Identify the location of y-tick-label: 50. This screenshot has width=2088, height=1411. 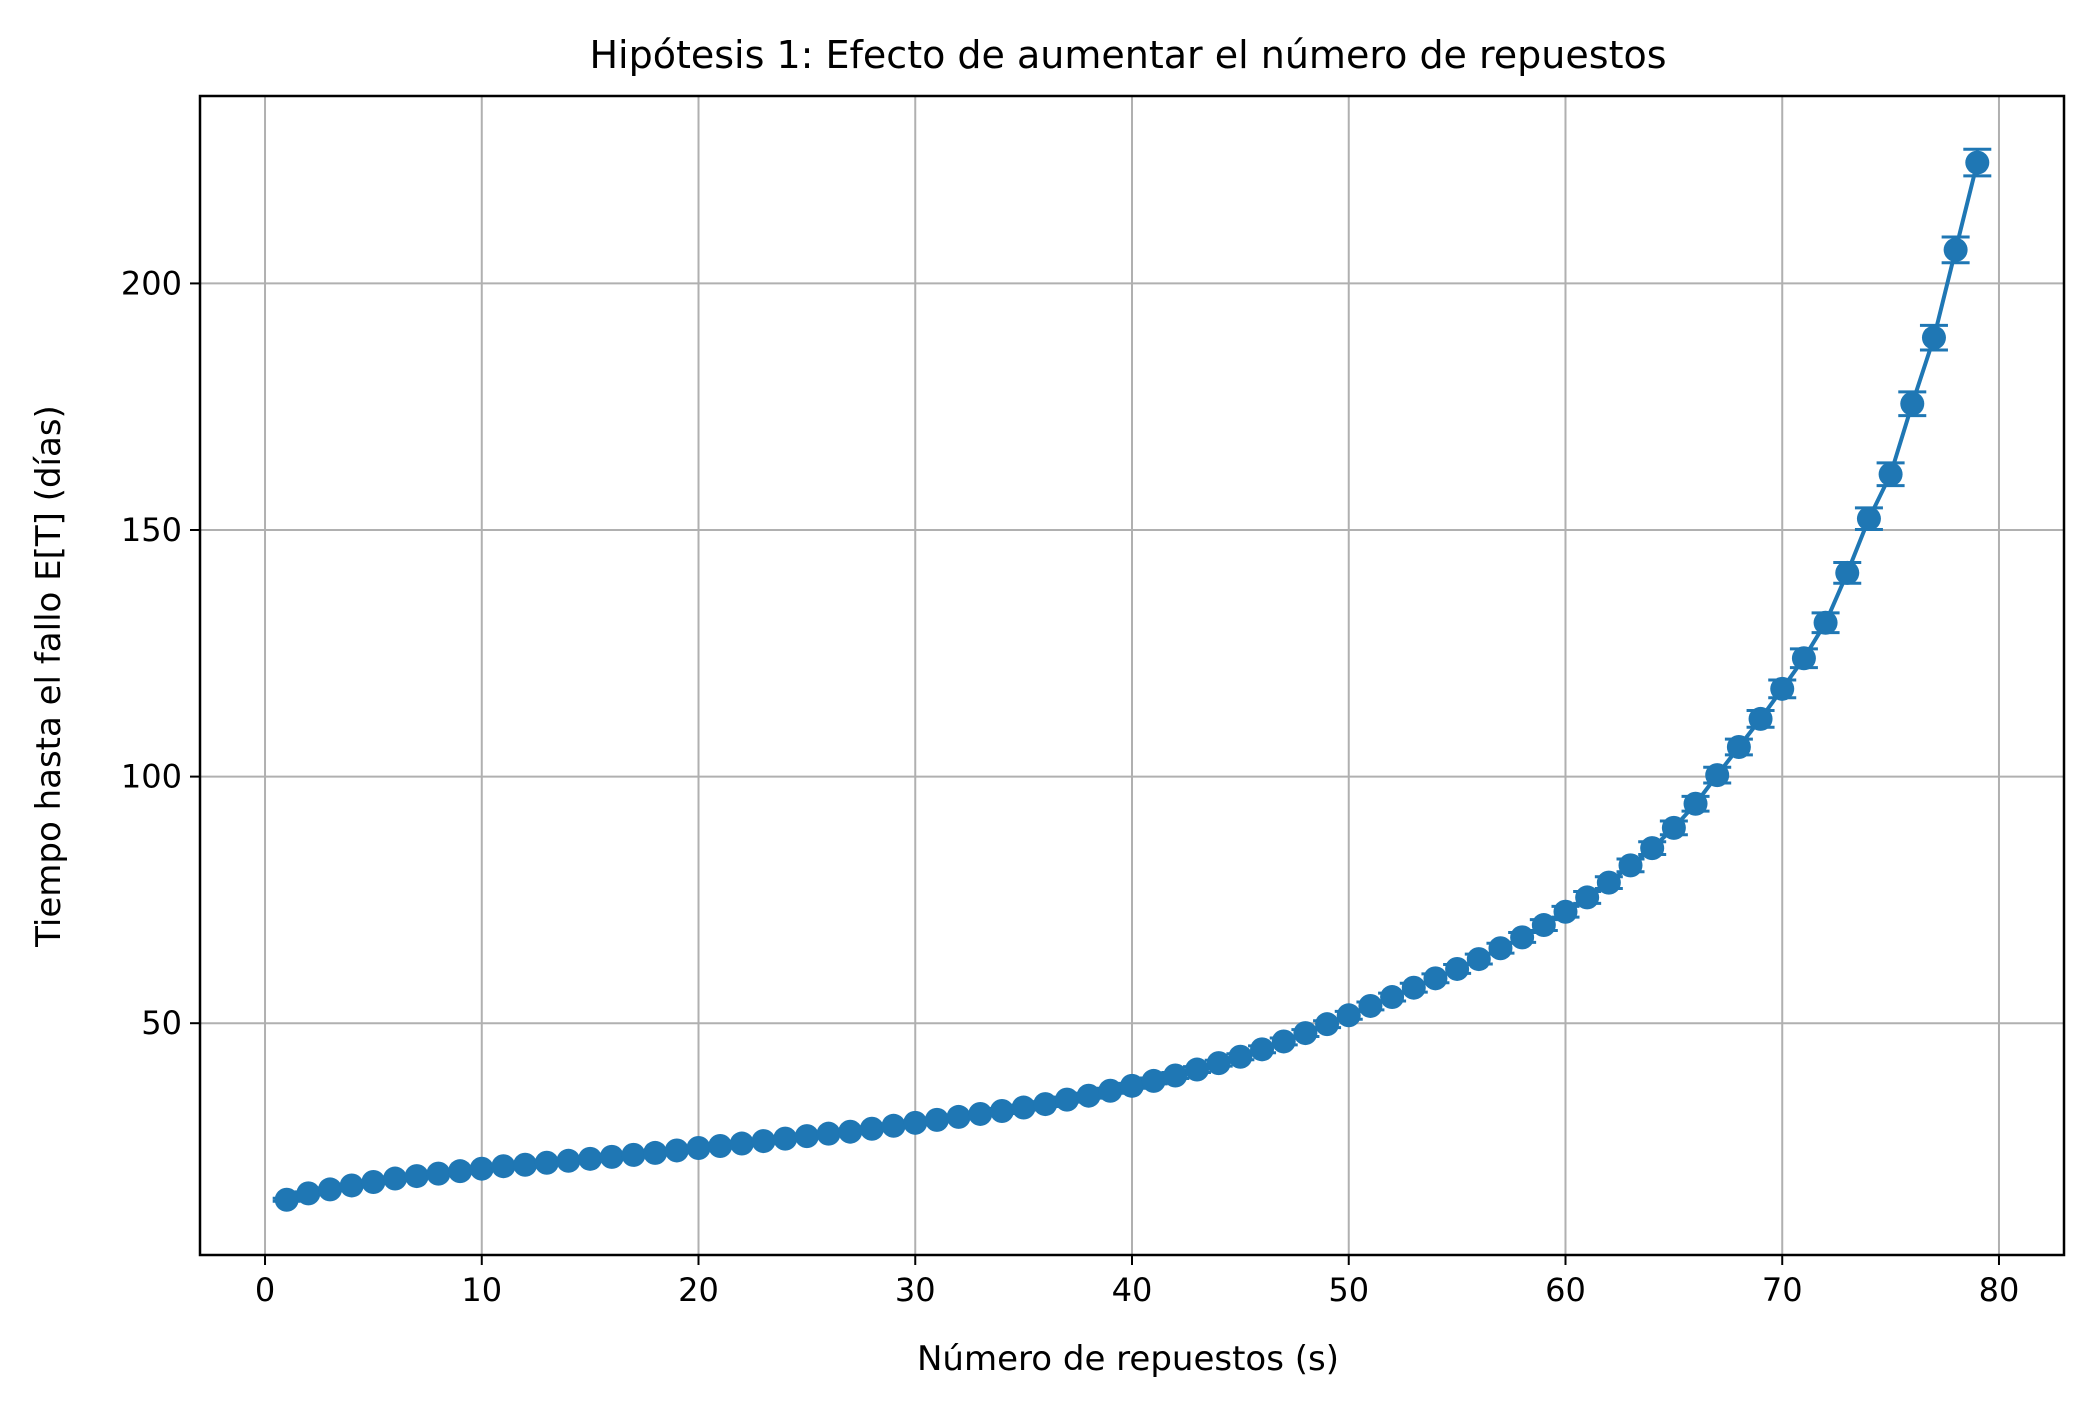
(161, 1023).